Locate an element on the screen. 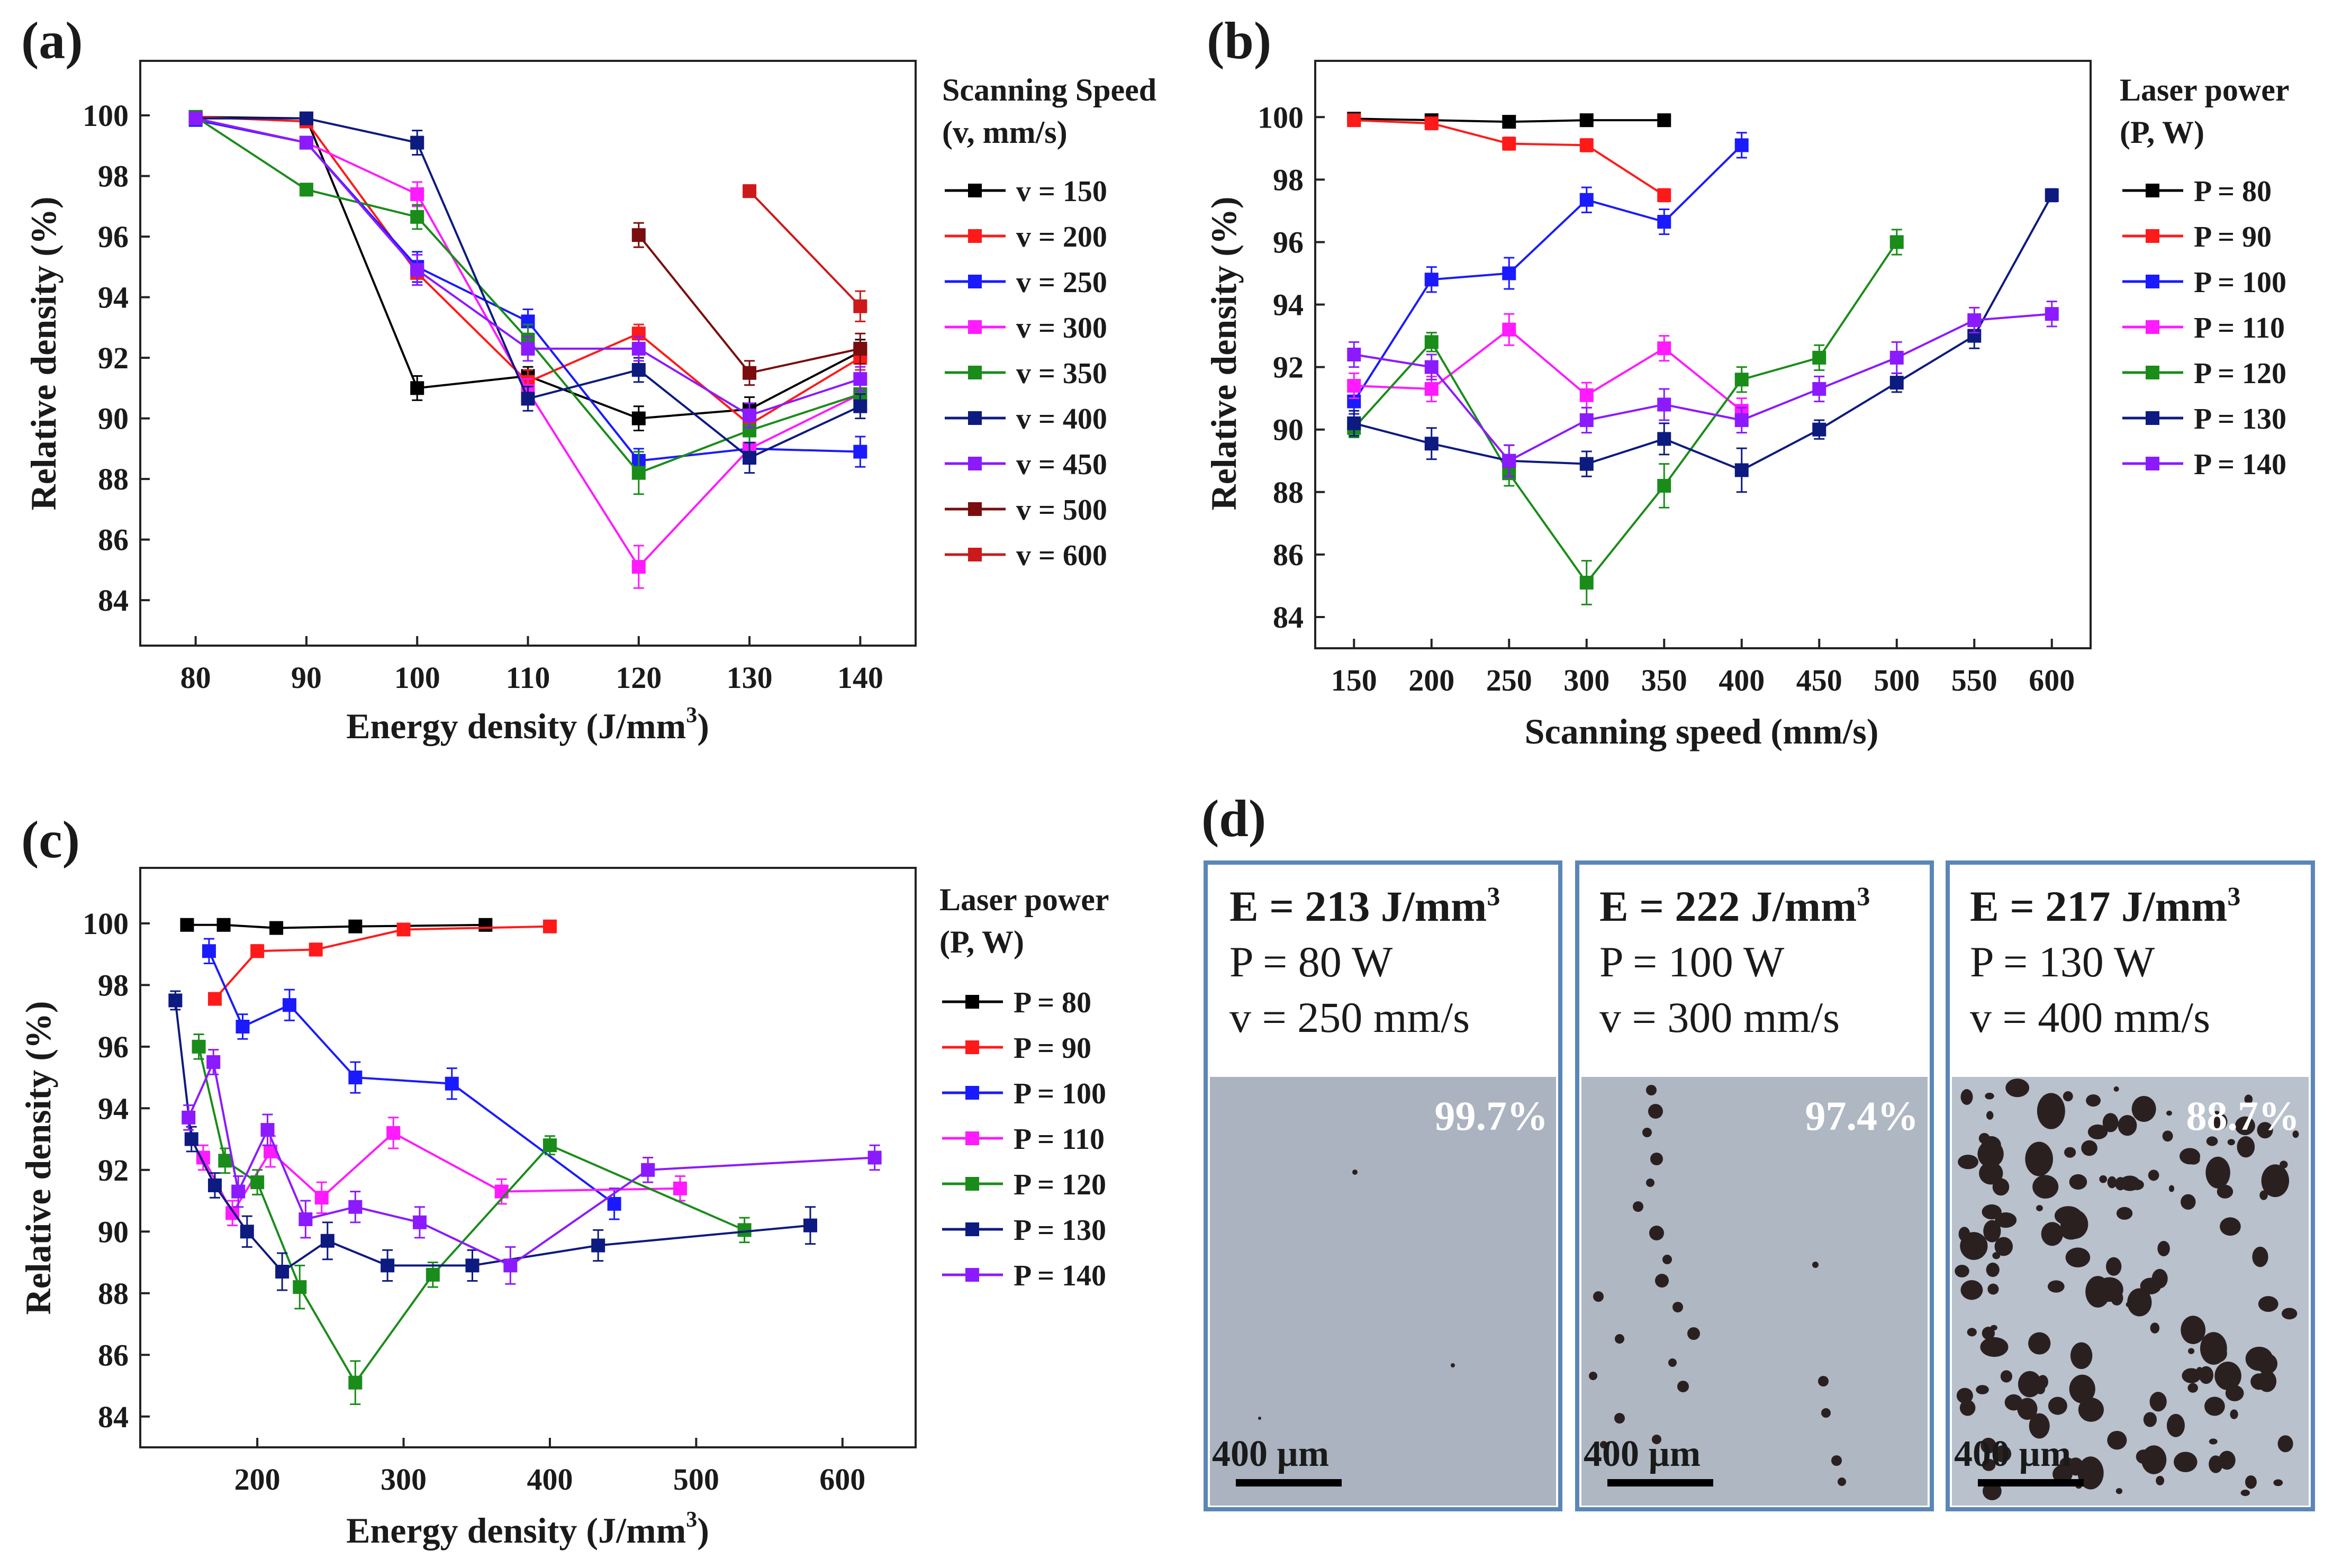 The height and width of the screenshot is (1568, 2333). card-3-energy: E = 217 J/mm3 is located at coordinates (2105, 905).